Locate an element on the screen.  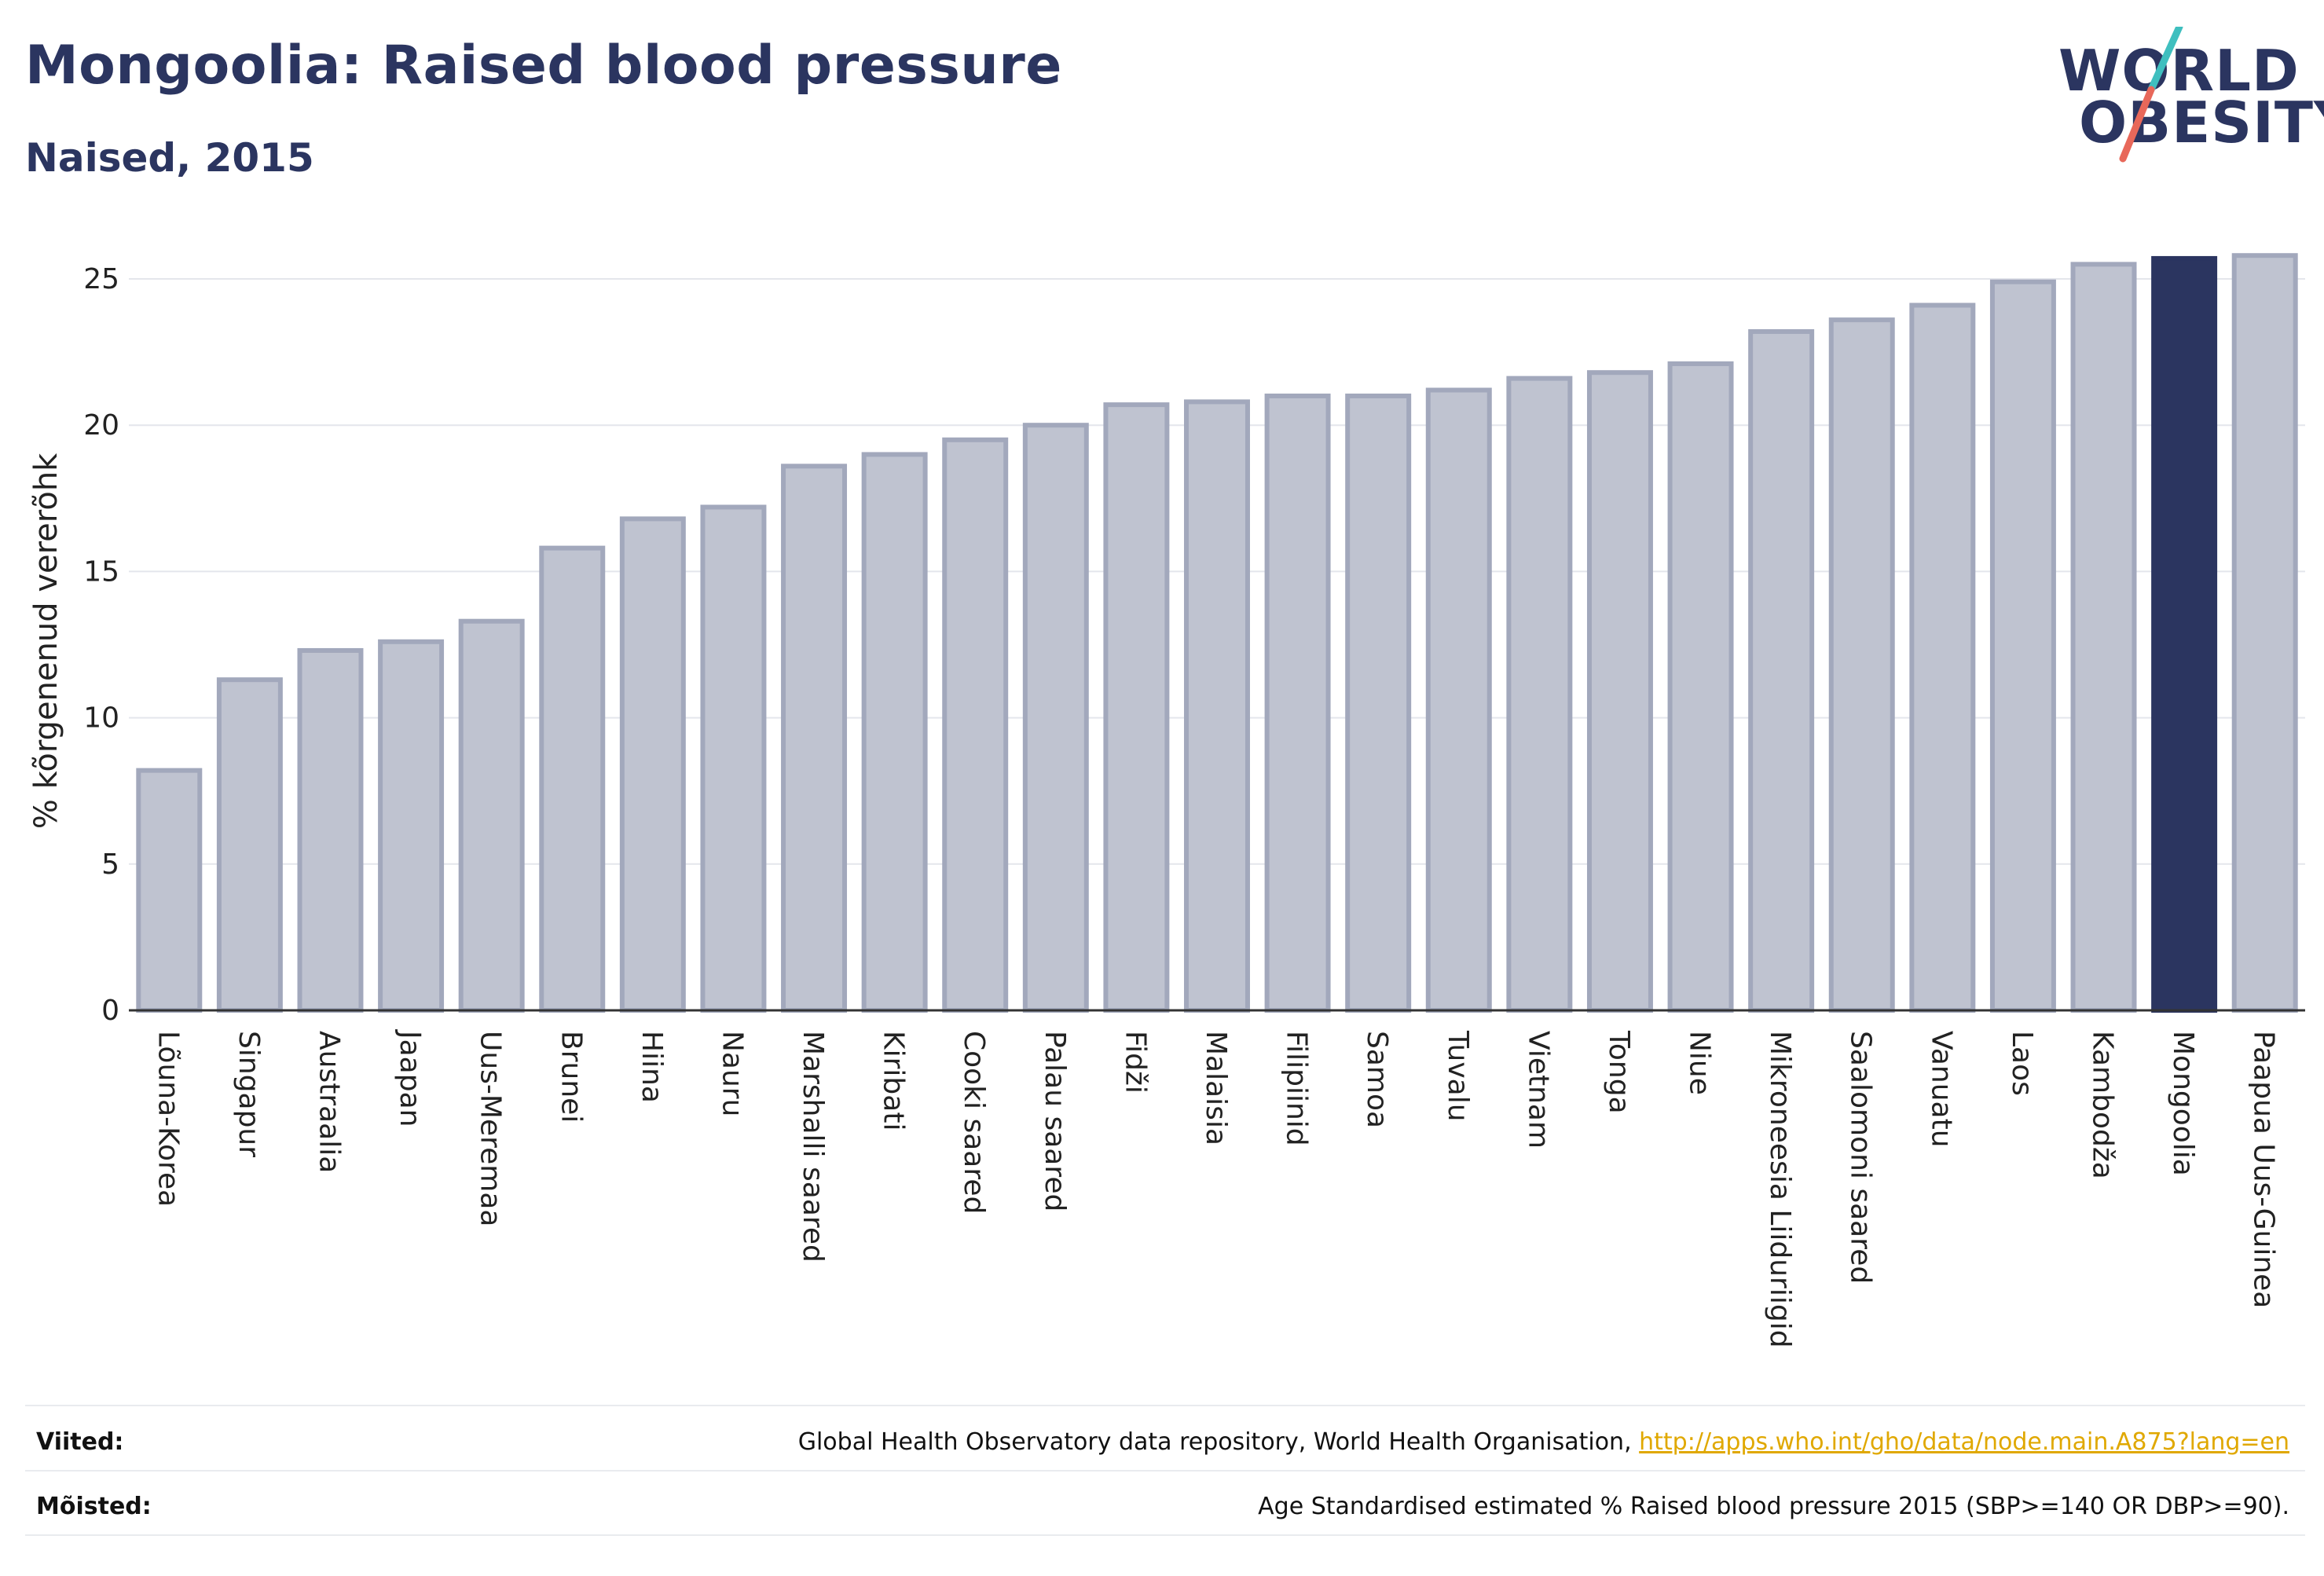
footer-divider-bottom is located at coordinates (1165, 1535).